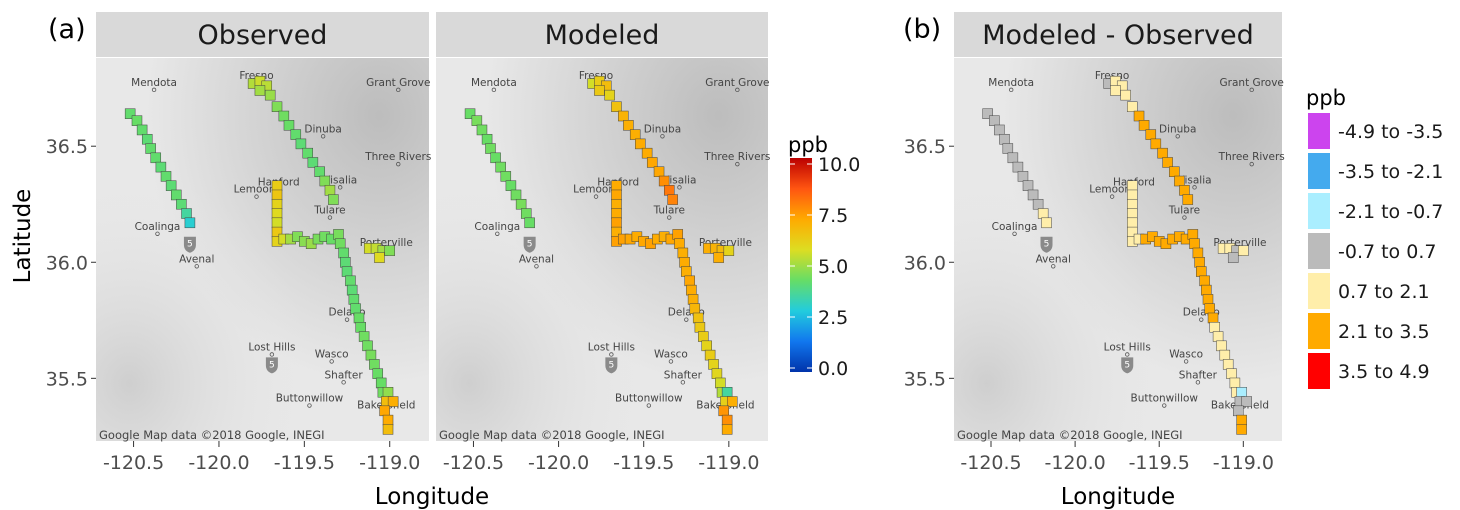  I want to click on x-tick-label: -120.0, so click(218, 463).